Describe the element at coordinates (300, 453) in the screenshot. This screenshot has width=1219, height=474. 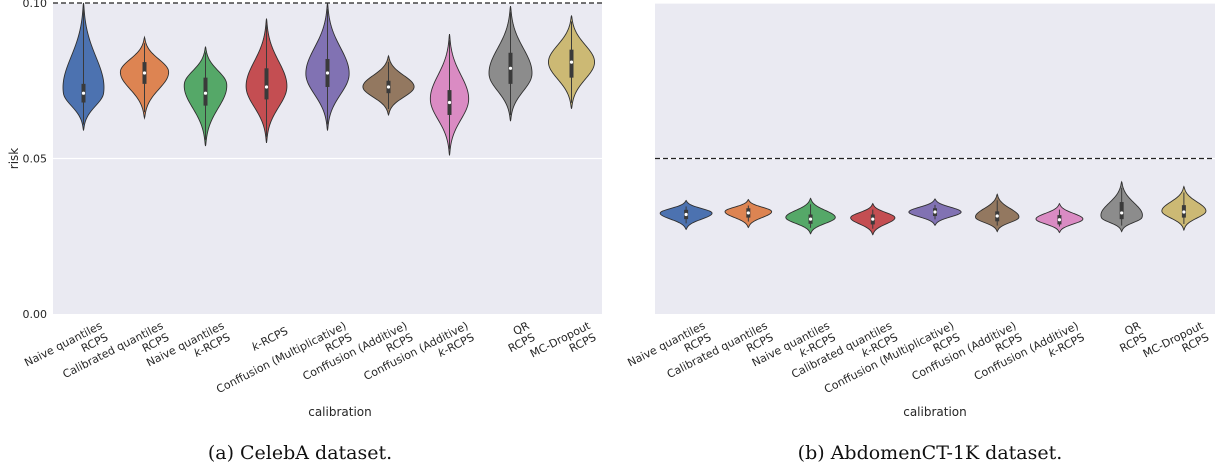
I see `caption: (a) CelebA dataset.` at that location.